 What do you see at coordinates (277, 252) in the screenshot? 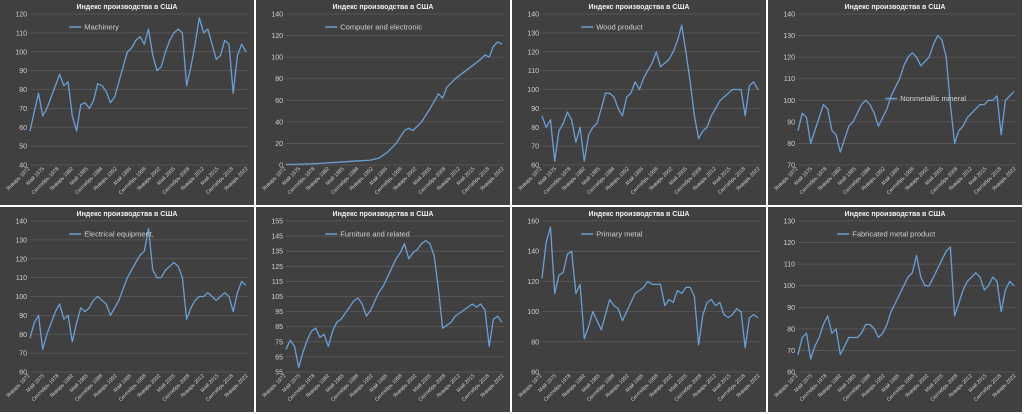
I see `y-tick-label: 135` at bounding box center [277, 252].